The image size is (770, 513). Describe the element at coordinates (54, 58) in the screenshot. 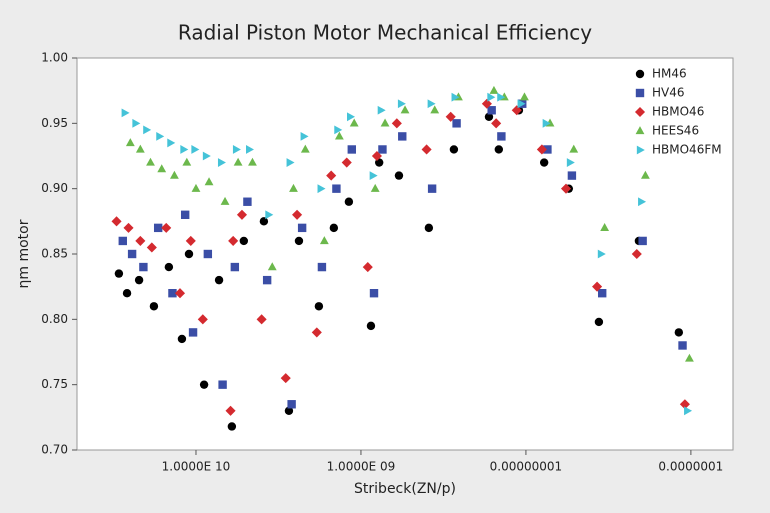

I see `y-tick-label: 1.00` at that location.